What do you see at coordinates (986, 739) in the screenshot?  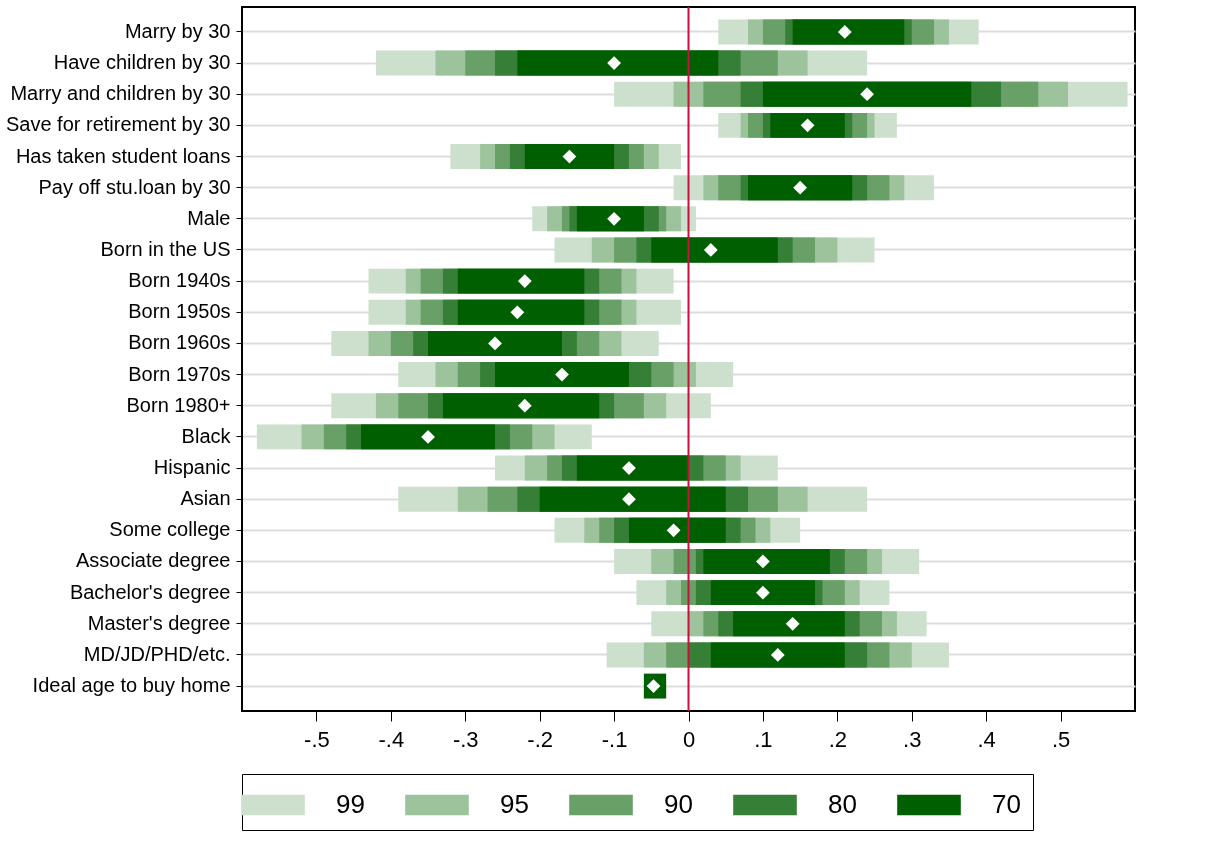 I see `x-tick-label: .4` at bounding box center [986, 739].